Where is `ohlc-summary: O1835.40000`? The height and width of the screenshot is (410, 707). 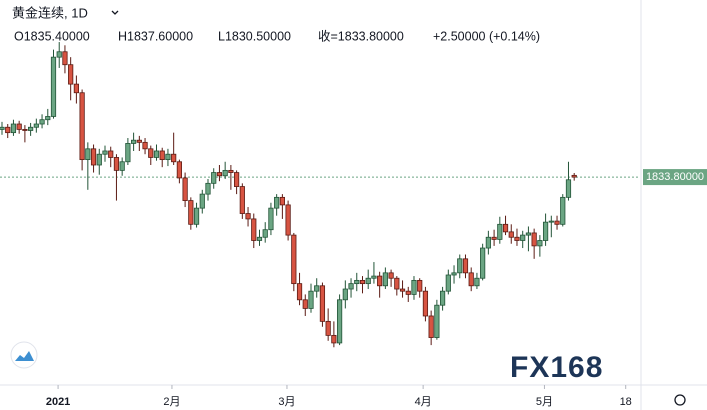 ohlc-summary: O1835.40000 is located at coordinates (52, 36).